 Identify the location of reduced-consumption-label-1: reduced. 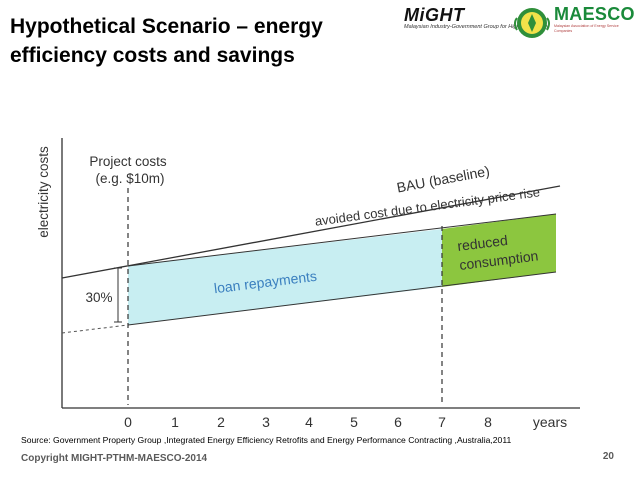
(482, 243).